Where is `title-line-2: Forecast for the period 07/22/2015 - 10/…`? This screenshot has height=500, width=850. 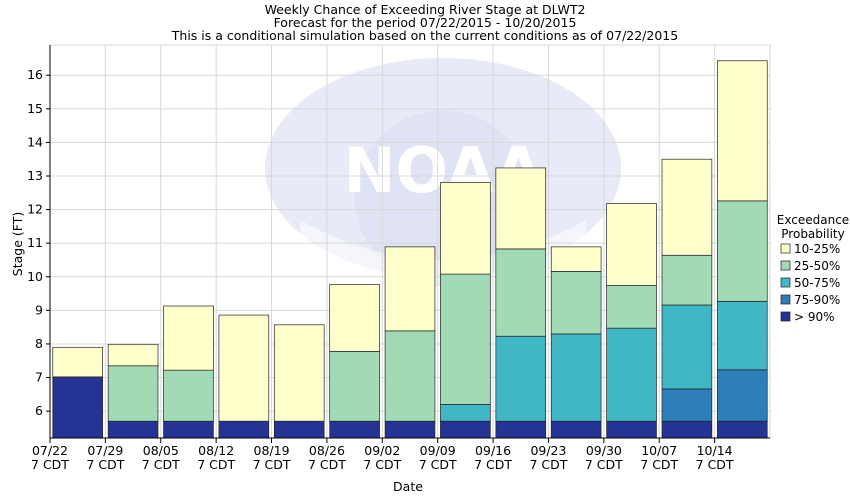 title-line-2: Forecast for the period 07/22/2015 - 10/… is located at coordinates (425, 22).